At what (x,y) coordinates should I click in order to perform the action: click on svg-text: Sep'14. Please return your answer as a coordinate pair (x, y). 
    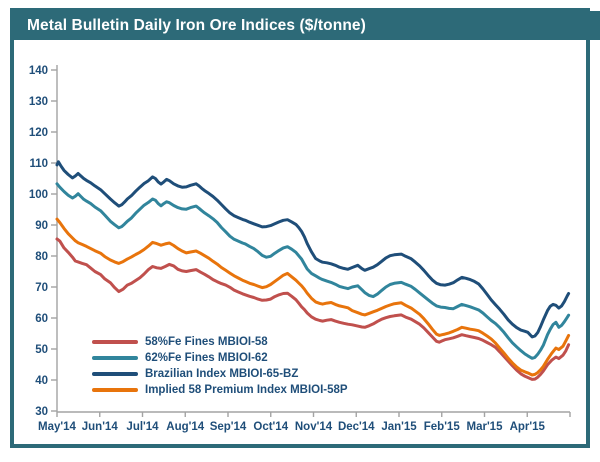
    Looking at the image, I should click on (228, 427).